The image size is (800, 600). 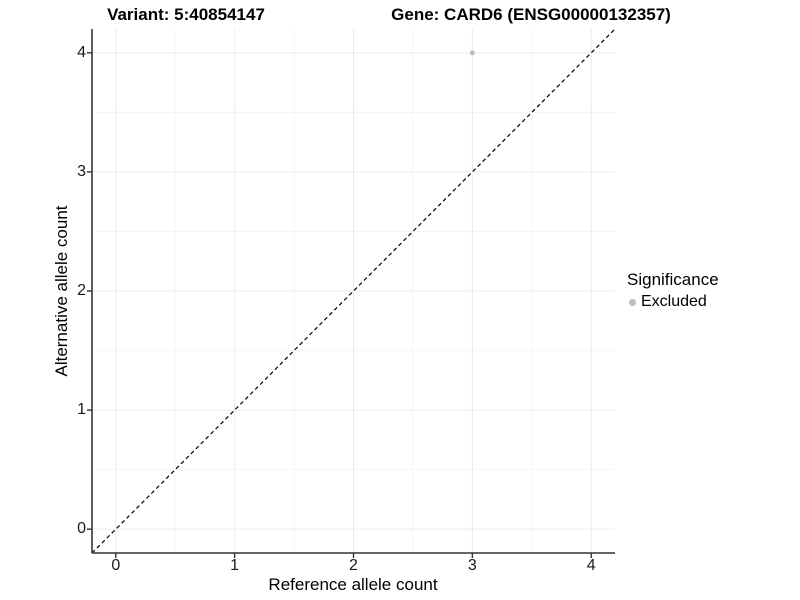 I want to click on x-tick-label: 2, so click(x=353, y=565).